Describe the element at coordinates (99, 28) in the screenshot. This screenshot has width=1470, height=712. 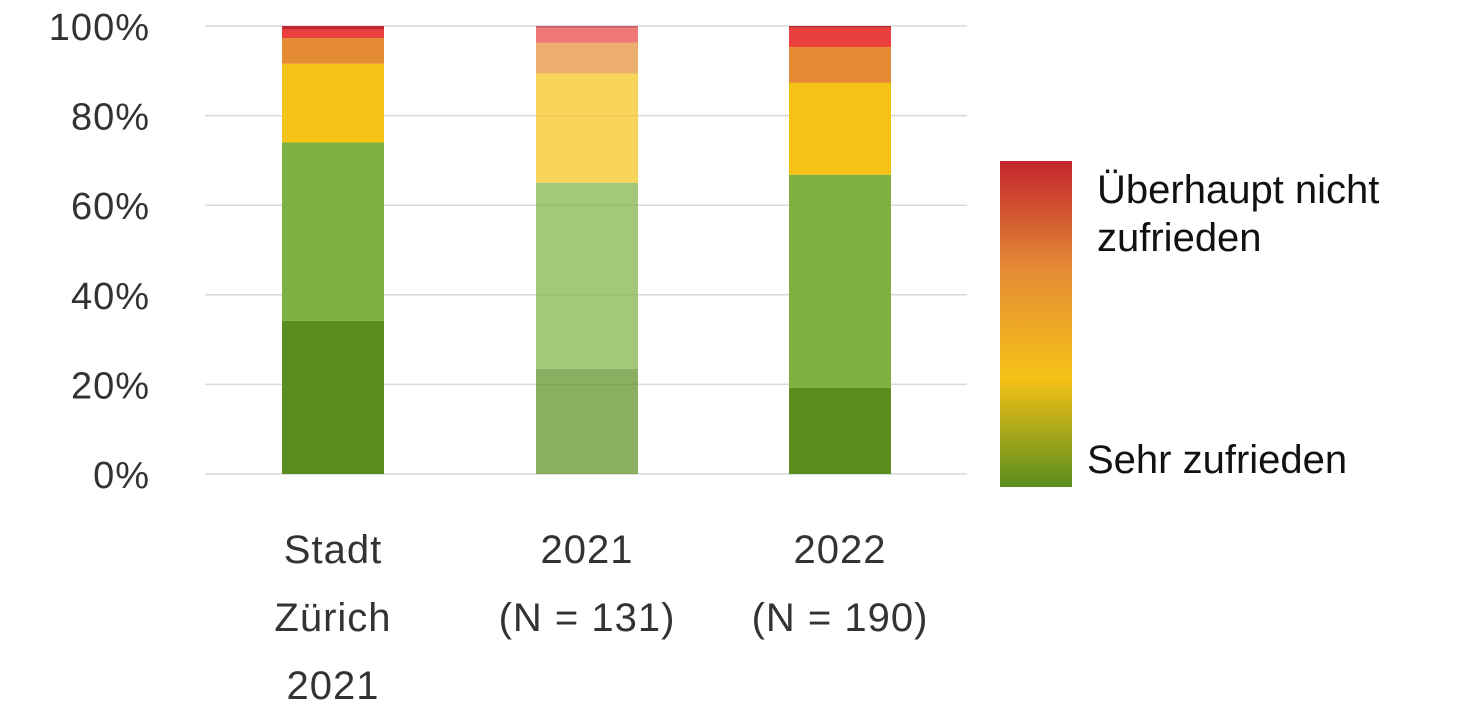
I see `y-tick-label: 100%` at that location.